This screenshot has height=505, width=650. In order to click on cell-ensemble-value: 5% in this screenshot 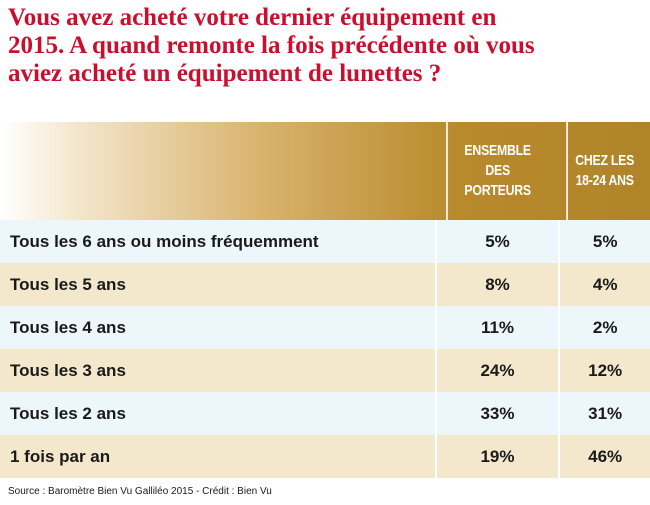, I will do `click(496, 241)`.